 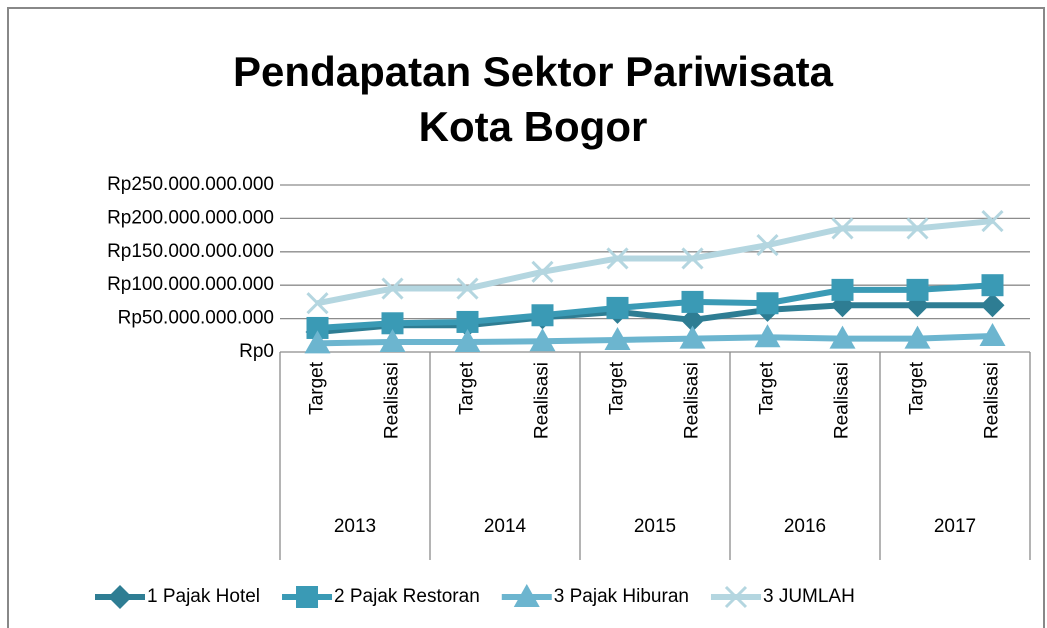 I want to click on y-tick-label: Rp200.000.000.000, so click(x=190, y=217).